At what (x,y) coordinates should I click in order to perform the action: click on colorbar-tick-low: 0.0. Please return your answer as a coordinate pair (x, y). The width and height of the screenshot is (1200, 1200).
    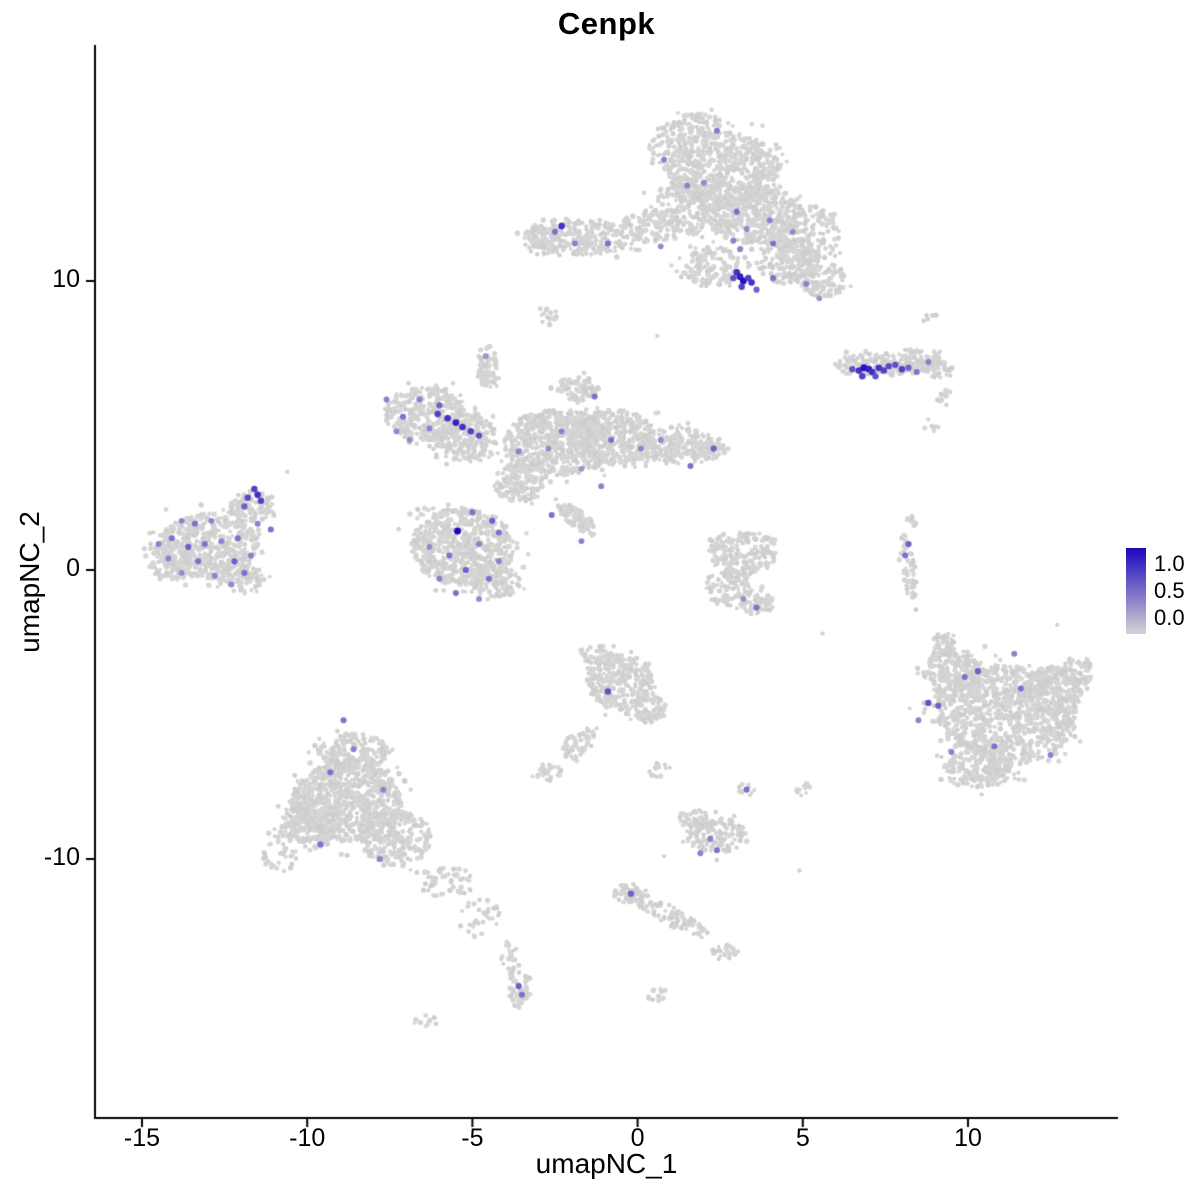
    Looking at the image, I should click on (1169, 617).